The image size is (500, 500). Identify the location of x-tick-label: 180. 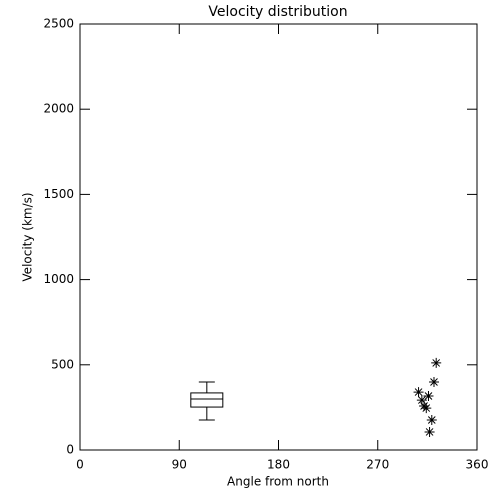
(278, 465).